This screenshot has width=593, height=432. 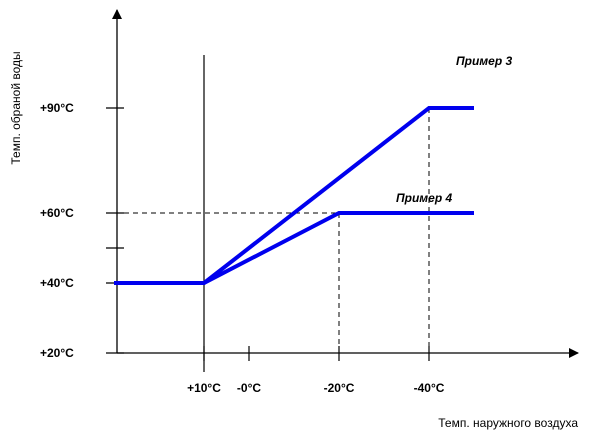 I want to click on y-axis-label: Темп. обраной воды, so click(x=16, y=107).